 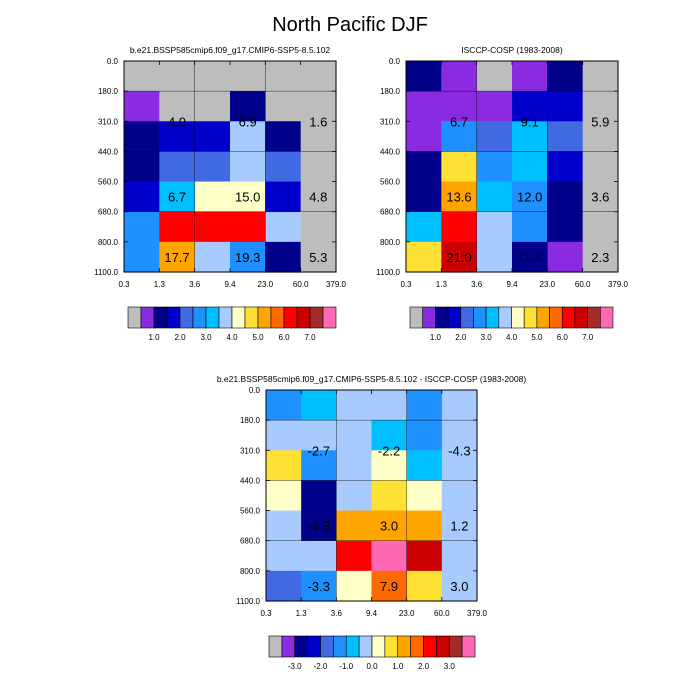 What do you see at coordinates (459, 121) in the screenshot?
I see `data-label: 6.7` at bounding box center [459, 121].